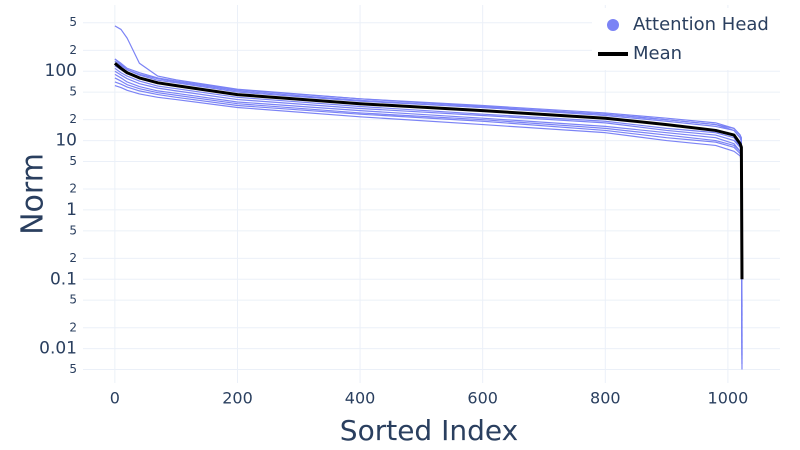 Image resolution: width=800 pixels, height=450 pixels. Describe the element at coordinates (605, 398) in the screenshot. I see `x-tick-label: 800` at that location.